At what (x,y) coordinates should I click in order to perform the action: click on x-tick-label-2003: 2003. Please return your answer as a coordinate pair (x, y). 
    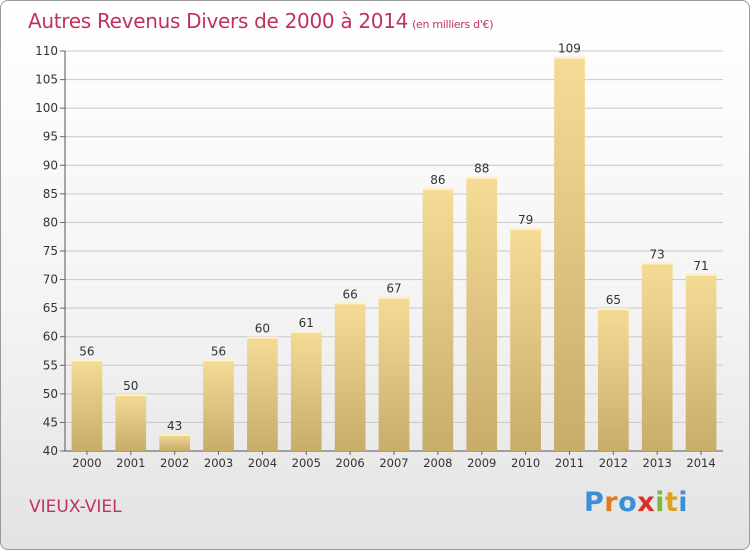
    Looking at the image, I should click on (218, 463).